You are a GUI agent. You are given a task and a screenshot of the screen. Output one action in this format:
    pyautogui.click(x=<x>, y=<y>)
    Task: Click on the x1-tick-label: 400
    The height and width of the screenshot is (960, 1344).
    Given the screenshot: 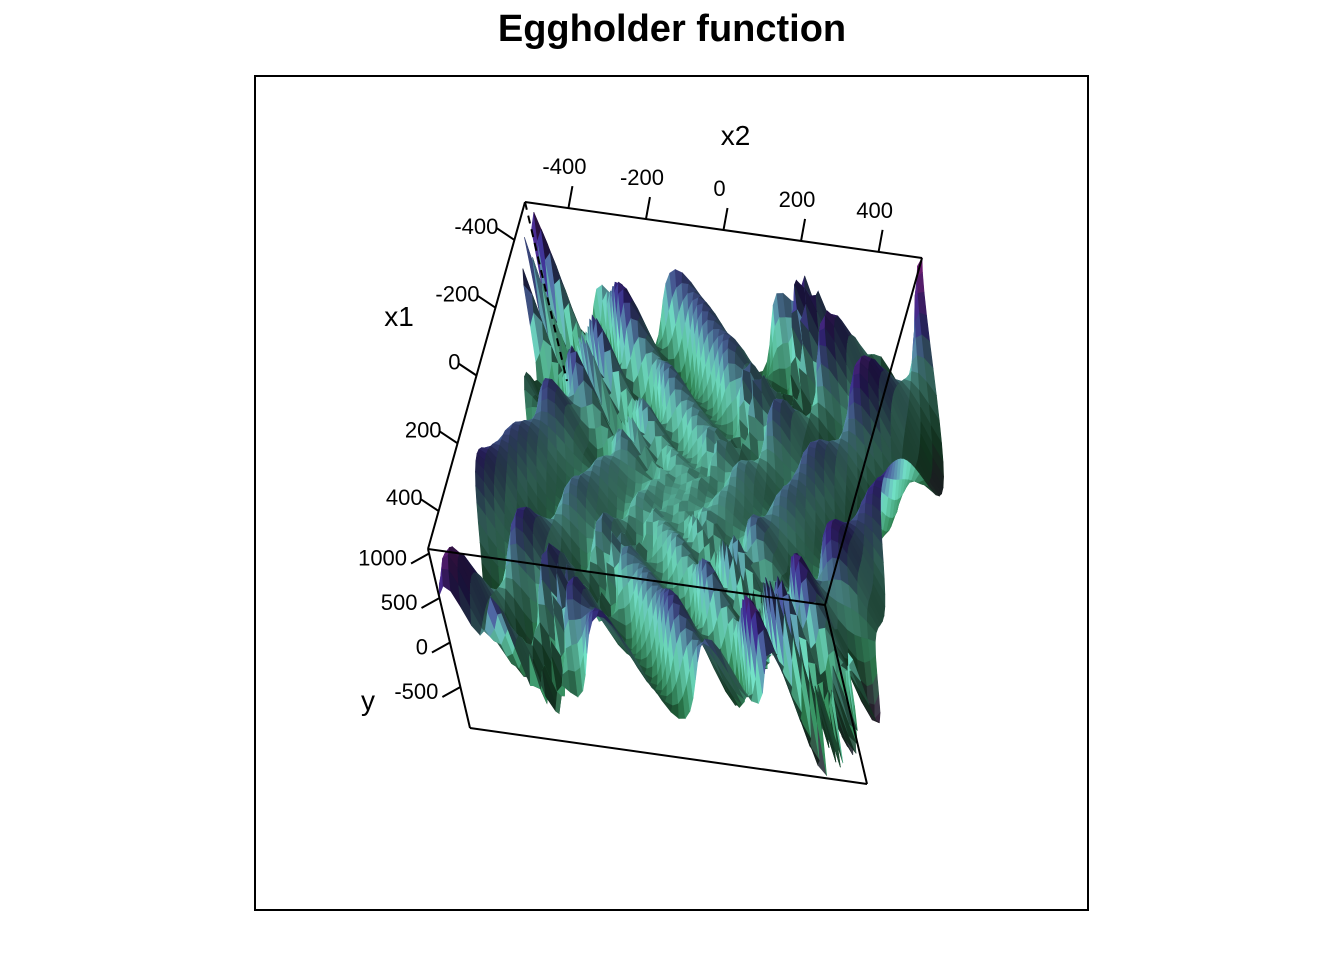 What is the action you would take?
    pyautogui.click(x=404, y=497)
    